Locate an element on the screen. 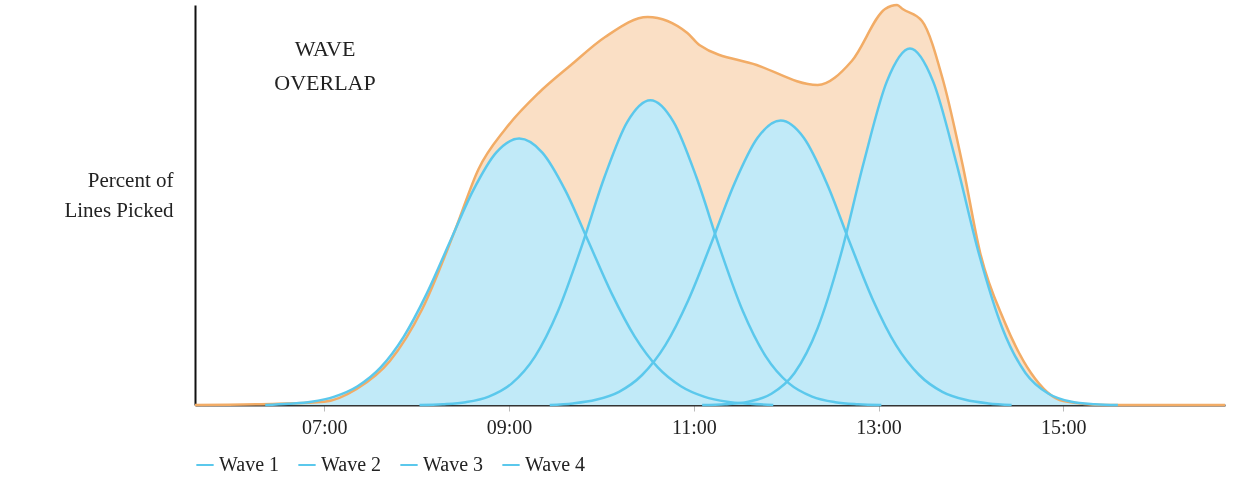 This screenshot has height=491, width=1233. x-tick-label: 07:00 is located at coordinates (325, 426).